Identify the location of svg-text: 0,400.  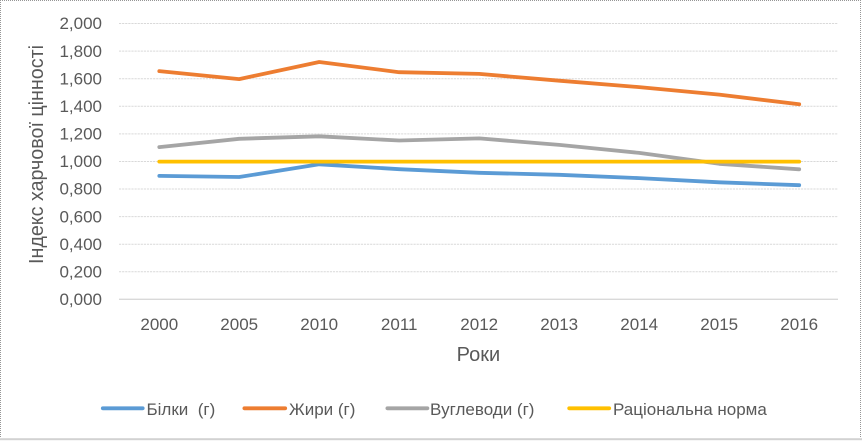
(80, 244).